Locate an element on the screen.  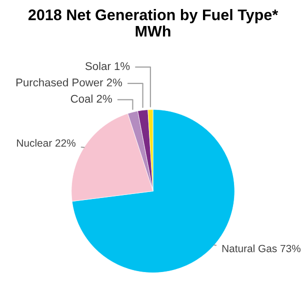
slice-label: Purchased Power 2% is located at coordinates (69, 82).